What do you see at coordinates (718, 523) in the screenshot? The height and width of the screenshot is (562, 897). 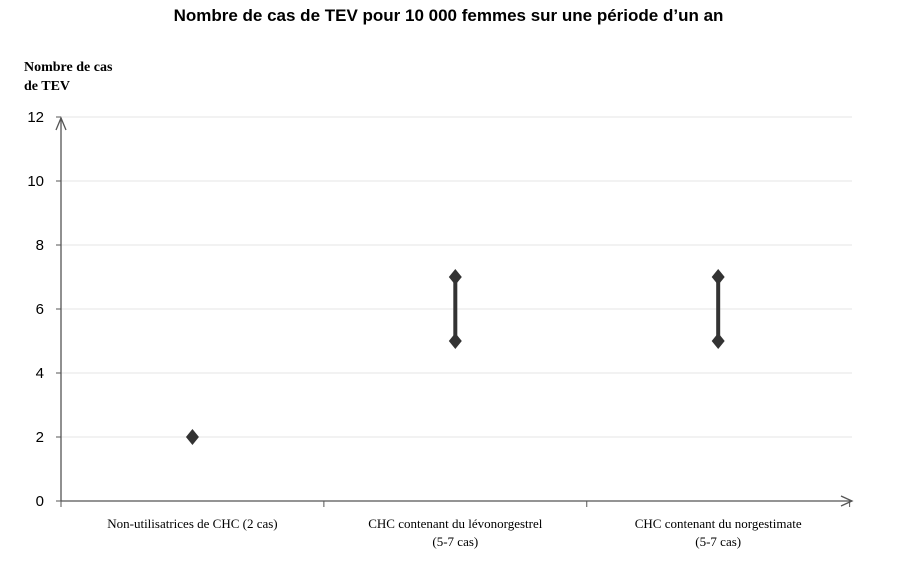 I see `category-label-2-line-1: CHC contenant du norgestimate` at bounding box center [718, 523].